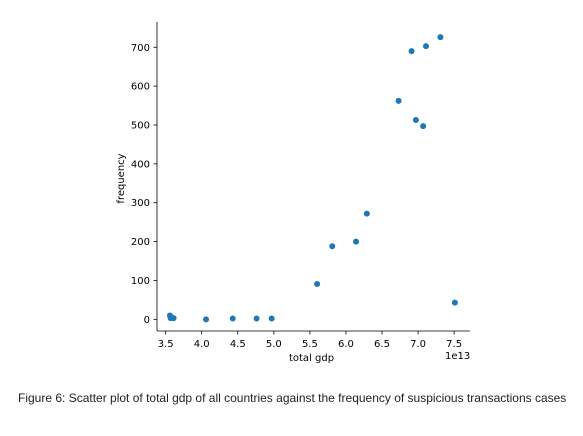  What do you see at coordinates (140, 281) in the screenshot?
I see `y-tick-label: 100` at bounding box center [140, 281].